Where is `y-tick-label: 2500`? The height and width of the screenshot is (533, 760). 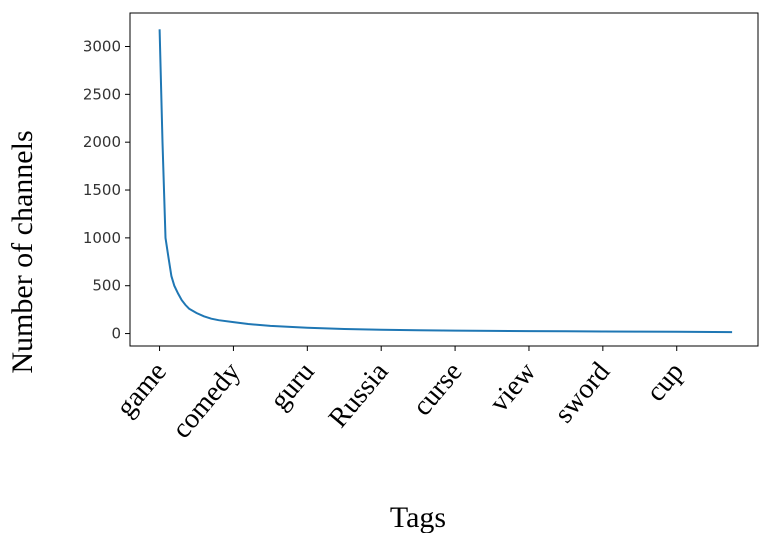 y-tick-label: 2500 is located at coordinates (102, 94).